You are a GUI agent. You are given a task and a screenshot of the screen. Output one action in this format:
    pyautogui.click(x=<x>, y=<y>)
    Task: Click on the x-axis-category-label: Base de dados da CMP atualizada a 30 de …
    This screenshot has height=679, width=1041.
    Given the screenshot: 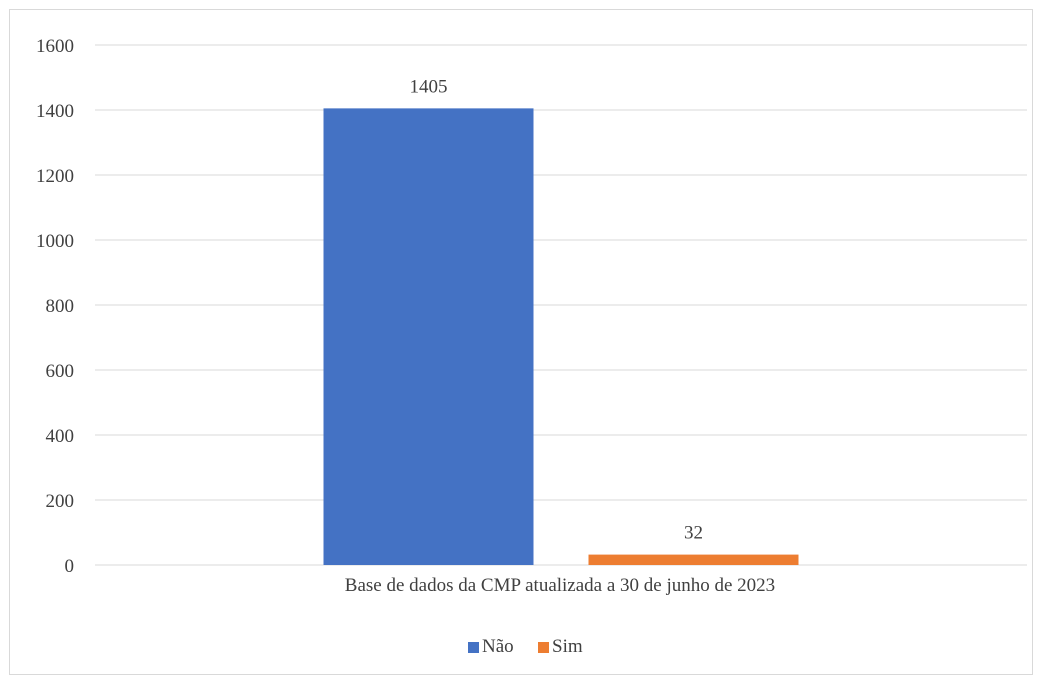 What is the action you would take?
    pyautogui.click(x=560, y=585)
    